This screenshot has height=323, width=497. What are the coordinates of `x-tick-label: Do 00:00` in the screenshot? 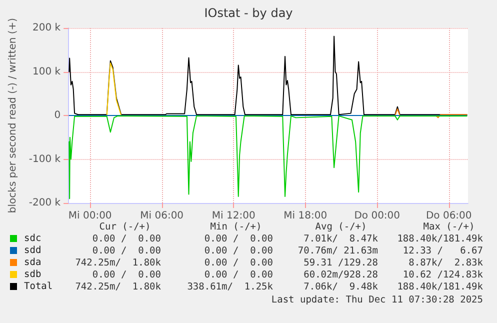 It's located at (377, 216).